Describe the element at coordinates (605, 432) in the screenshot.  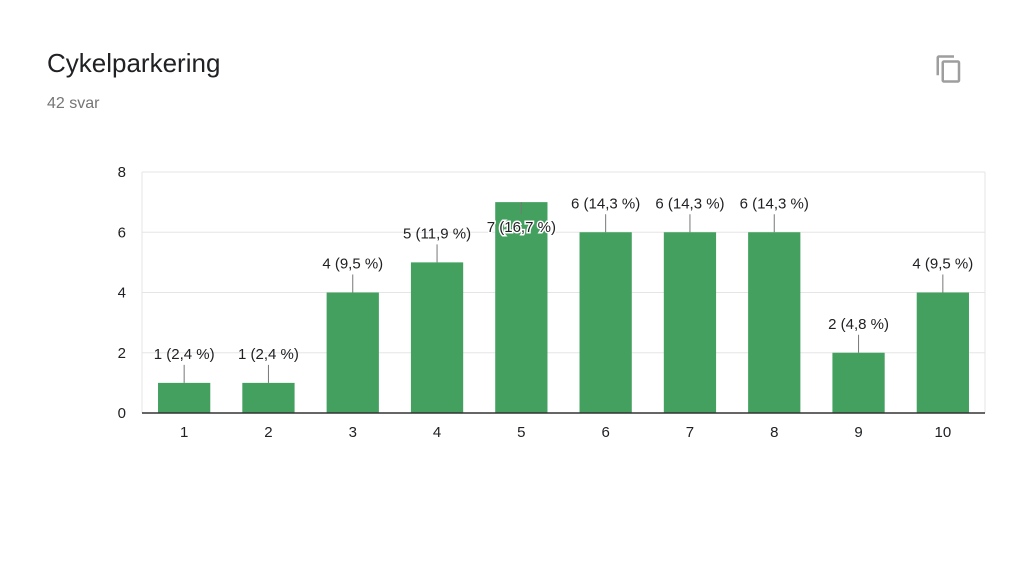
I see `x-tick-label: 6` at that location.